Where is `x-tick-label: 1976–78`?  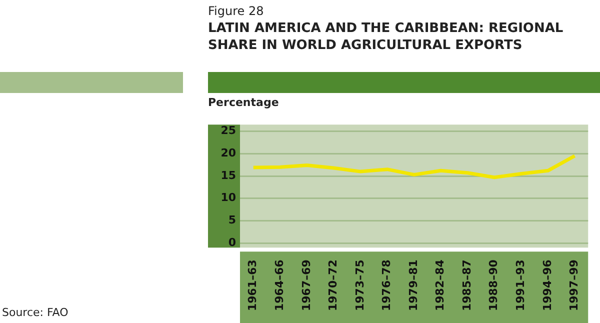 x-tick-label: 1976–78 is located at coordinates (387, 286).